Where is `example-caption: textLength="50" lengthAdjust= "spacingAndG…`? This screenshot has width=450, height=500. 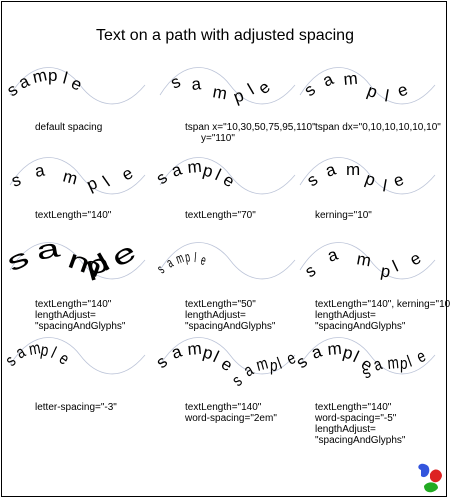
example-caption: textLength="50" lengthAdjust= "spacingAndG… is located at coordinates (230, 315).